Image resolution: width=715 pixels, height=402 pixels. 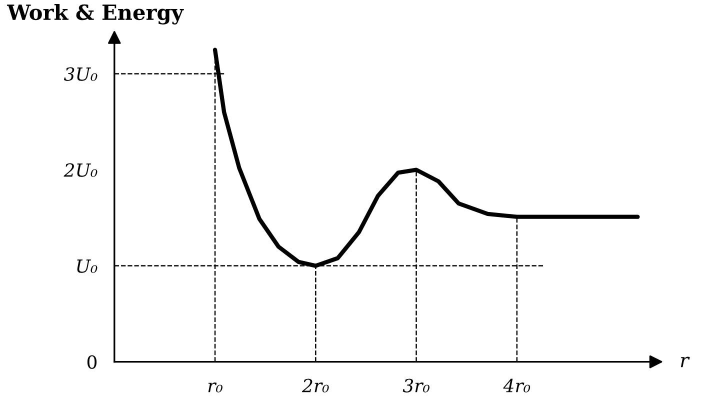 What do you see at coordinates (81, 170) in the screenshot?
I see `y-tick-label: 2U₀` at bounding box center [81, 170].